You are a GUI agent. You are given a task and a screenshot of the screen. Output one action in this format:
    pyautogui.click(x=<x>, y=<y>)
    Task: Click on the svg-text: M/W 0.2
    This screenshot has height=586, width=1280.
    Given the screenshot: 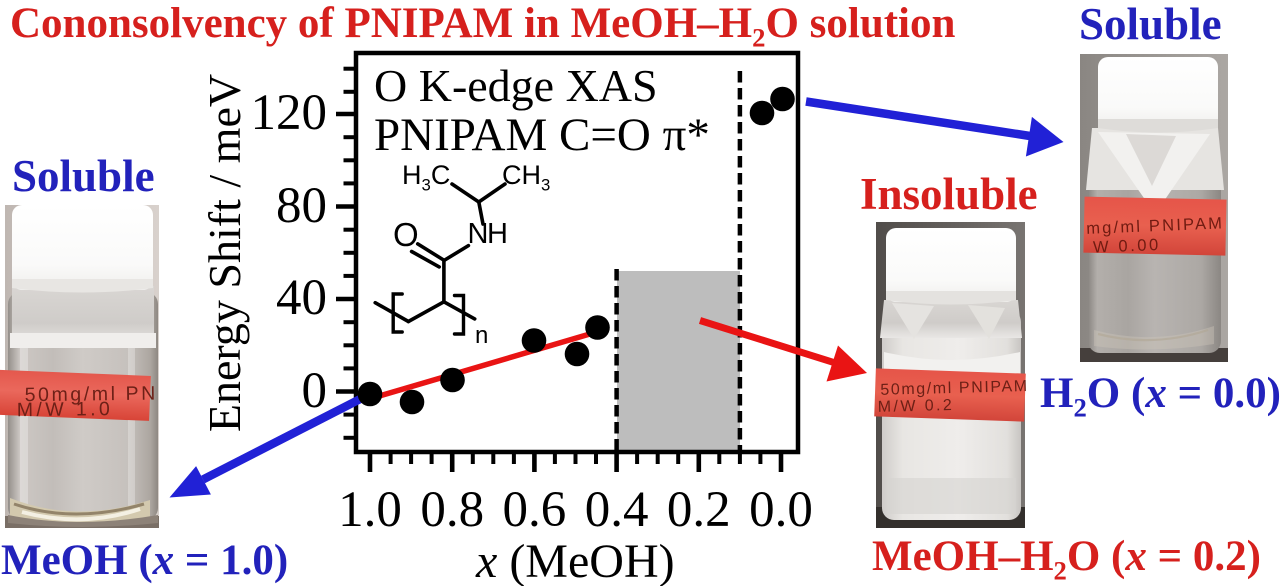 What is the action you would take?
    pyautogui.click(x=916, y=406)
    